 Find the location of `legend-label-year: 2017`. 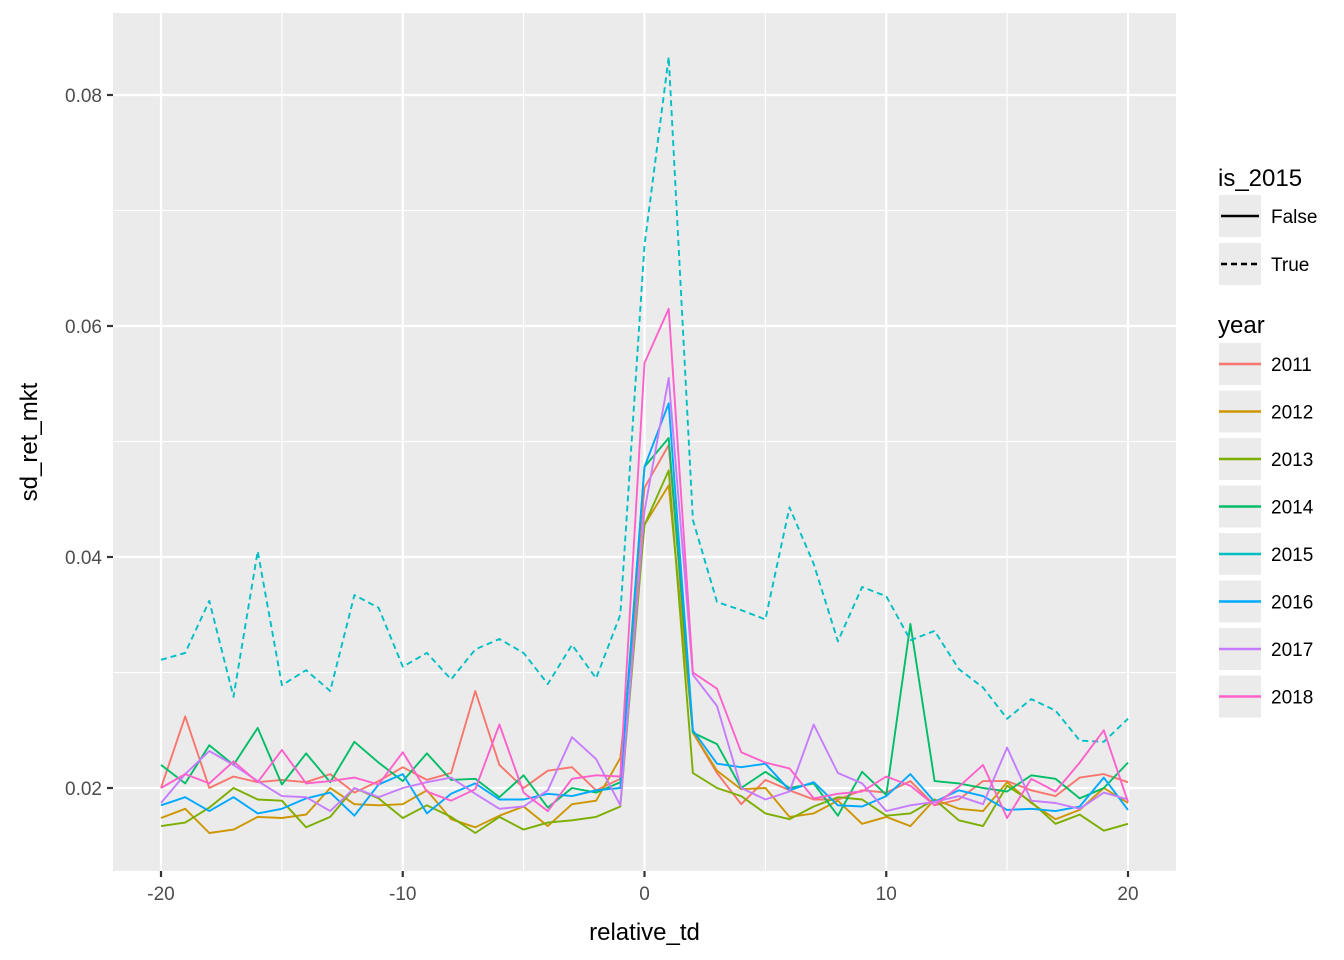

legend-label-year: 2017 is located at coordinates (1292, 650).